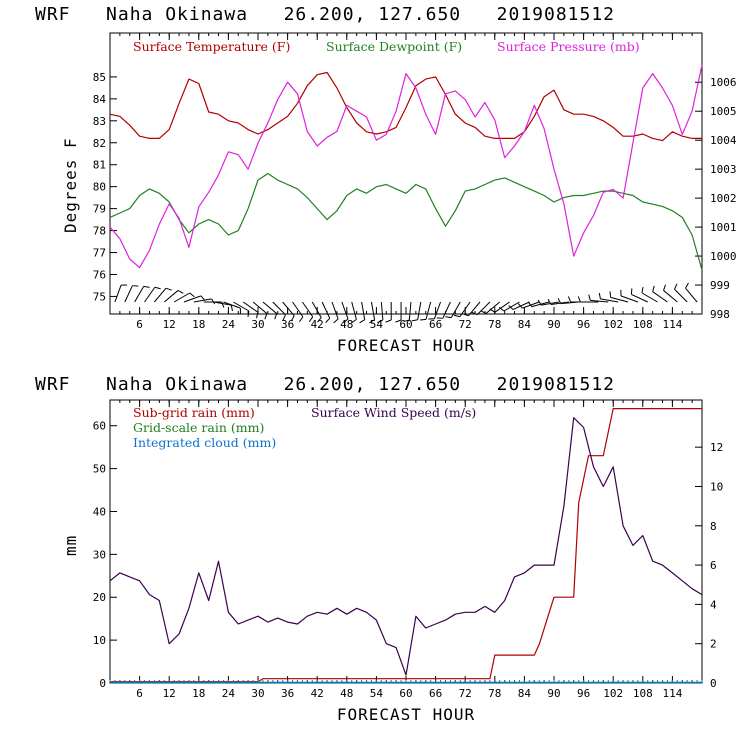 Image resolution: width=740 pixels, height=740 pixels. What do you see at coordinates (405, 693) in the screenshot?
I see `chart2-x-tick-label: 60` at bounding box center [405, 693].